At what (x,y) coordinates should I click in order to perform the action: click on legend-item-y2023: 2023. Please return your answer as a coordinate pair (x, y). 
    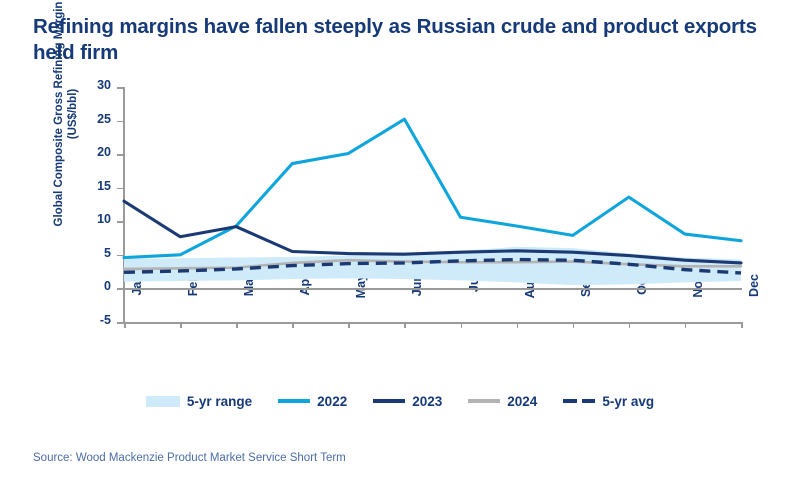
    Looking at the image, I should click on (407, 401).